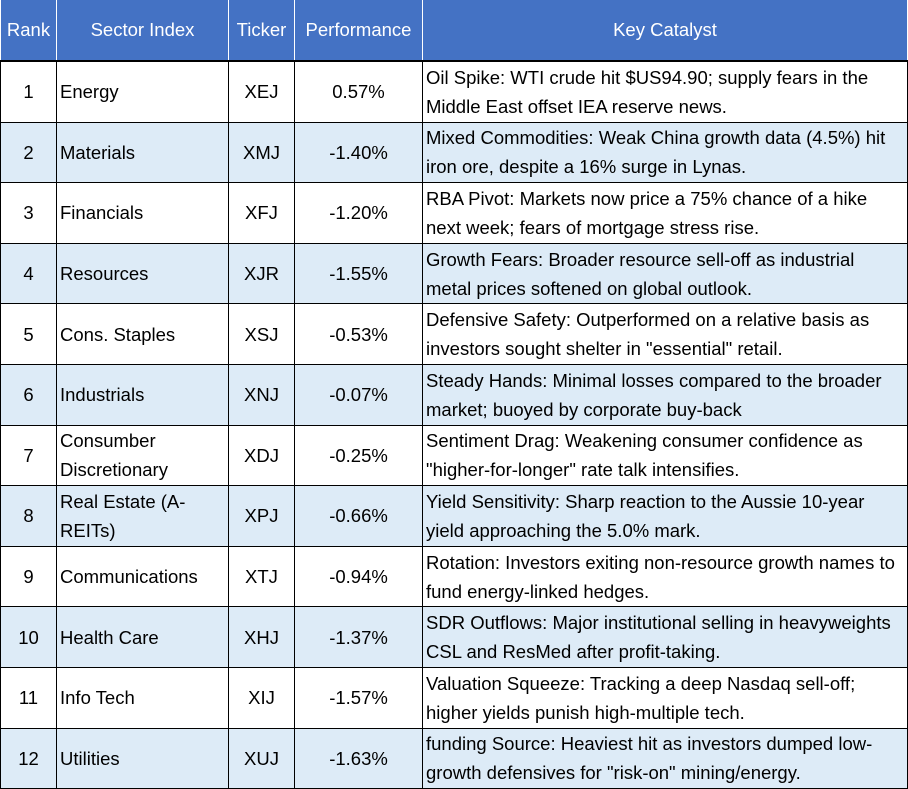 The height and width of the screenshot is (789, 908). I want to click on sector-cell: Financials, so click(142, 213).